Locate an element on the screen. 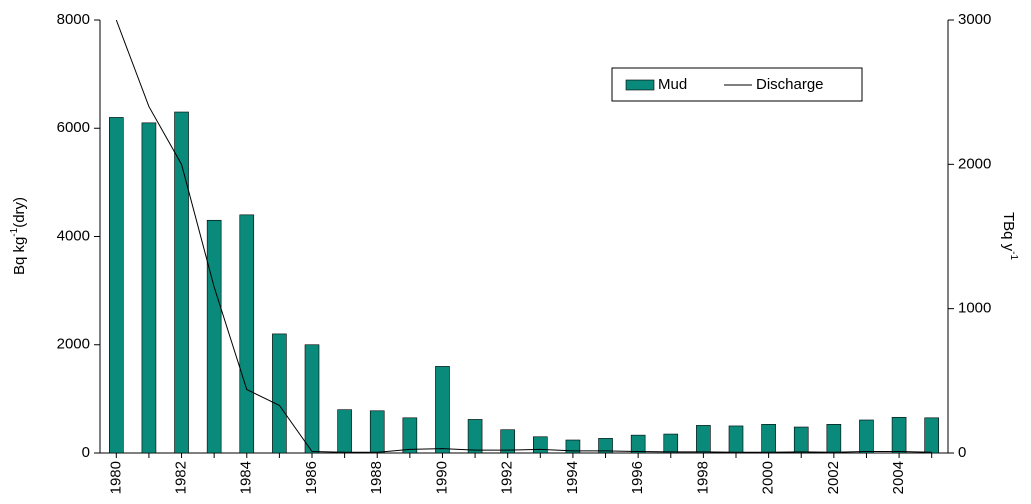 The image size is (1031, 504). legend-label: Discharge is located at coordinates (790, 84).